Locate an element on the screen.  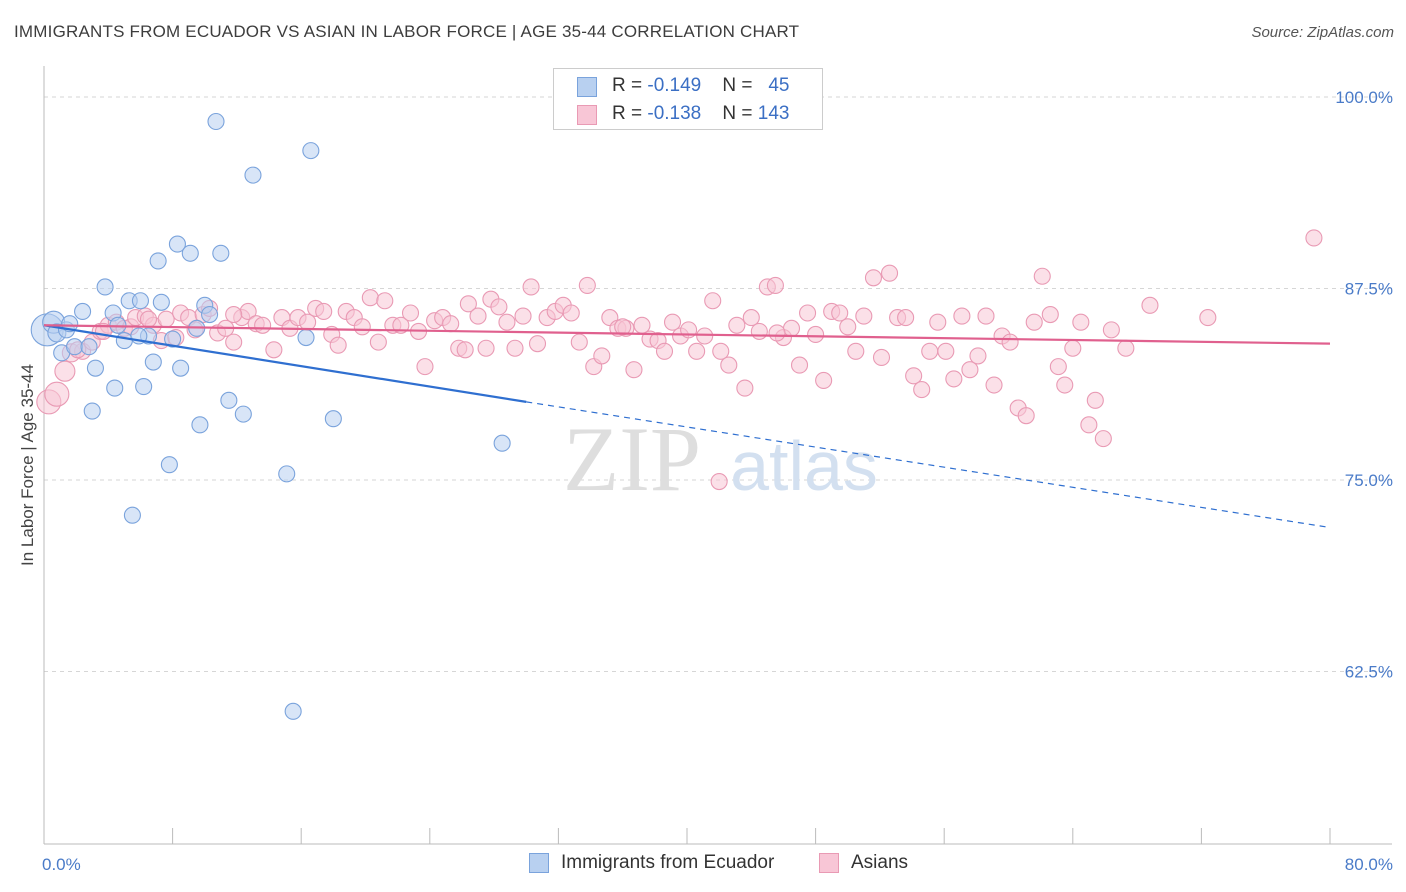
ecuador-trend-extension is located at coordinates (928, 465).